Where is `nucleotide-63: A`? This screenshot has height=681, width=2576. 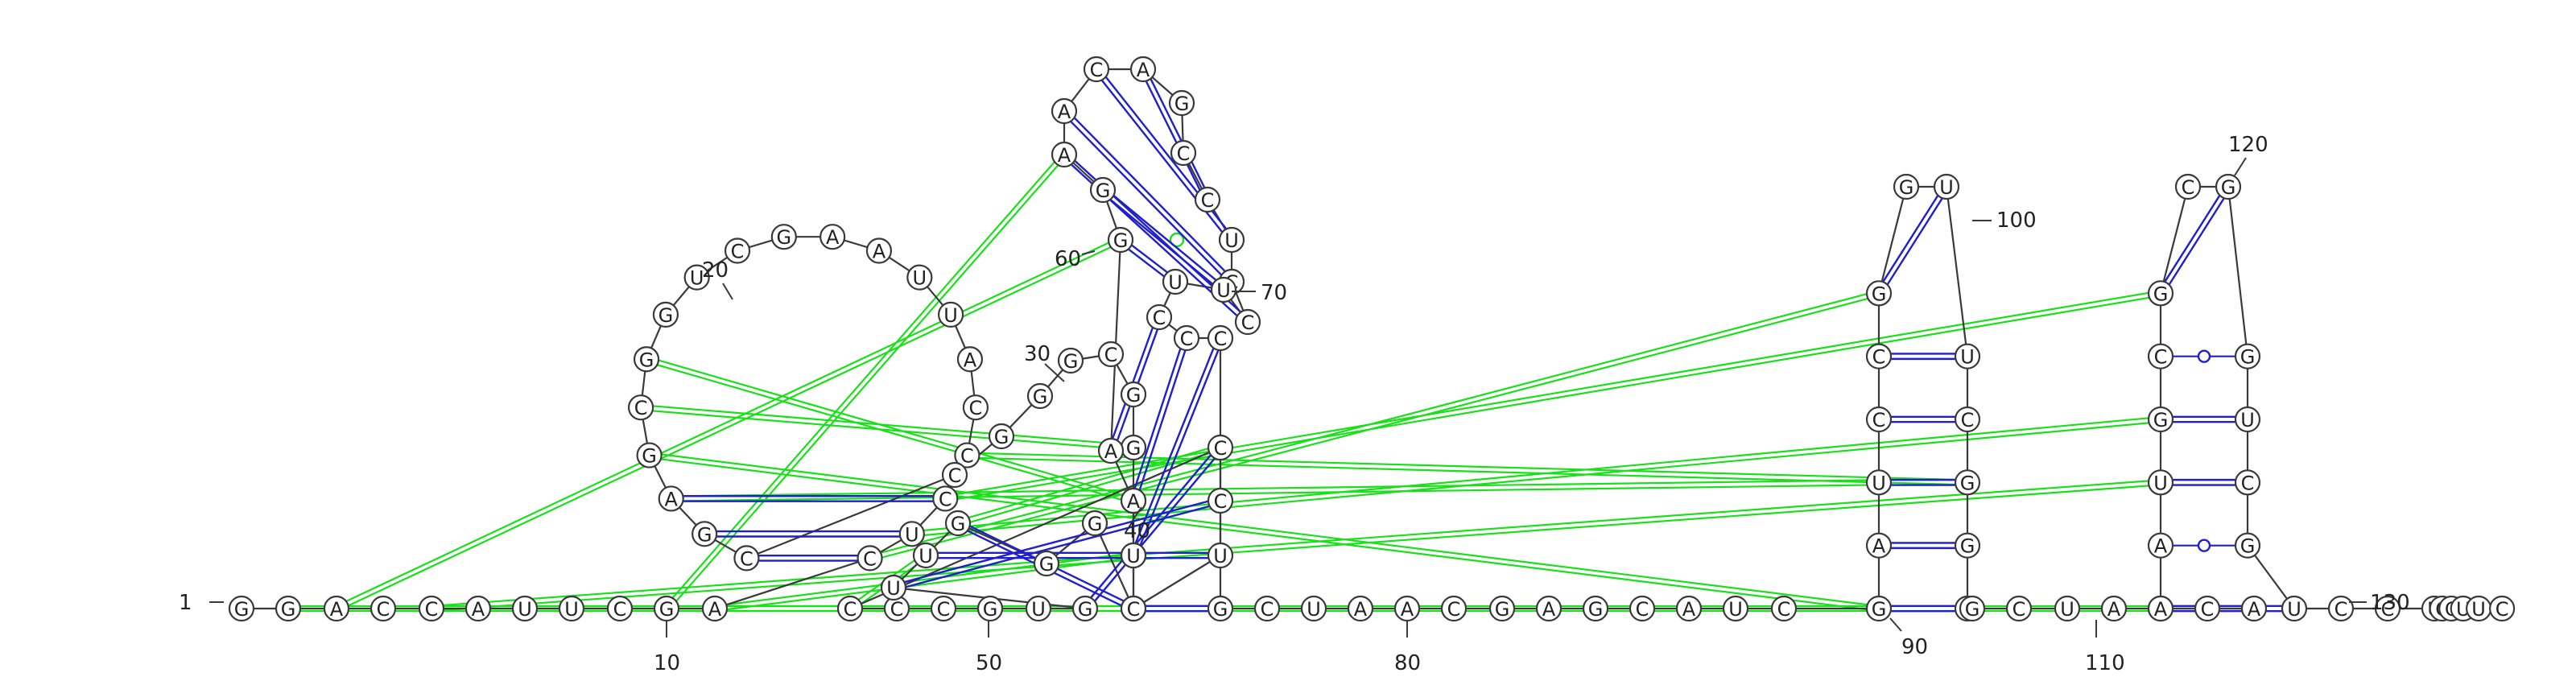
nucleotide-63: A is located at coordinates (1064, 111).